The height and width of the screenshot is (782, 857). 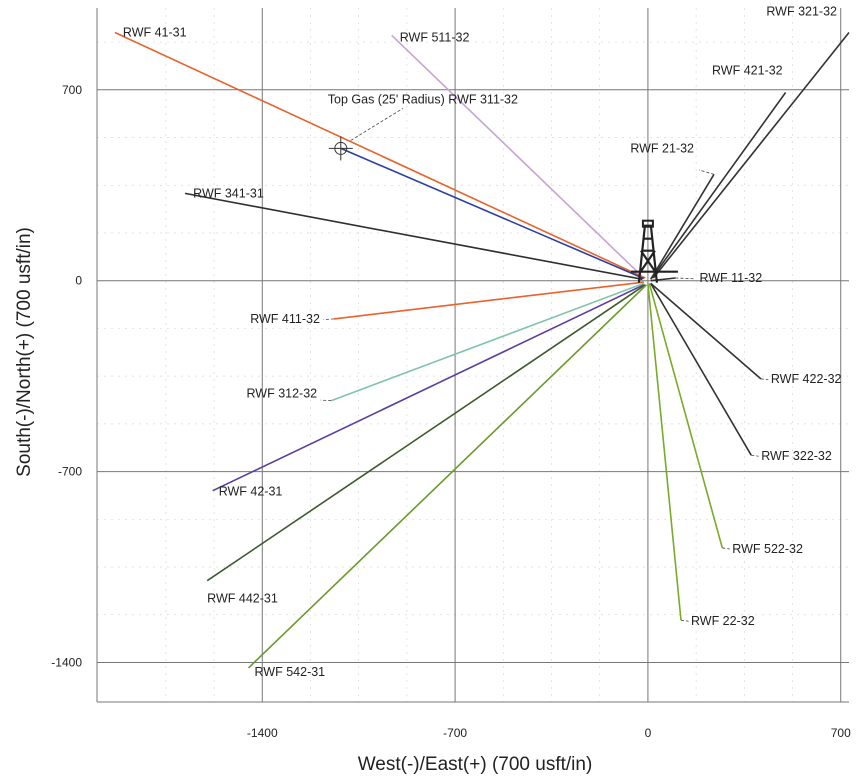 I want to click on y-tick-label: 0, so click(x=78, y=281).